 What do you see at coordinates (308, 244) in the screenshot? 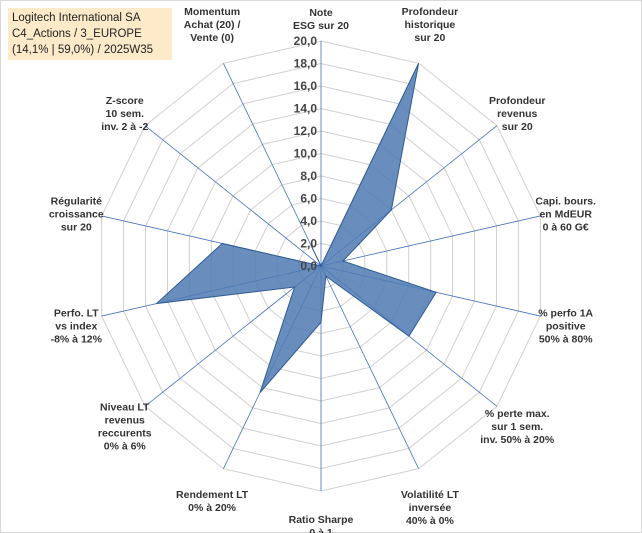
I see `tick-label: 2,0` at bounding box center [308, 244].